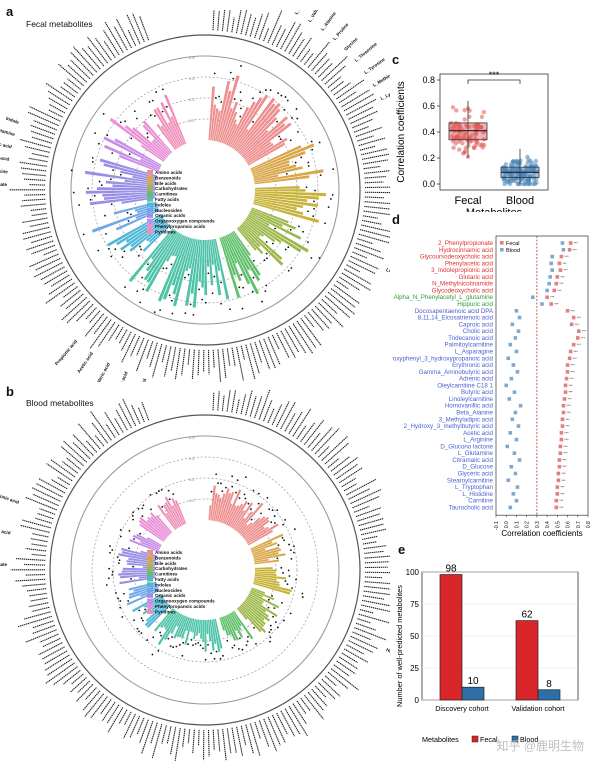 This screenshot has height=764, width=596. I want to click on circ-legend-label: Amino acids, so click(169, 172).